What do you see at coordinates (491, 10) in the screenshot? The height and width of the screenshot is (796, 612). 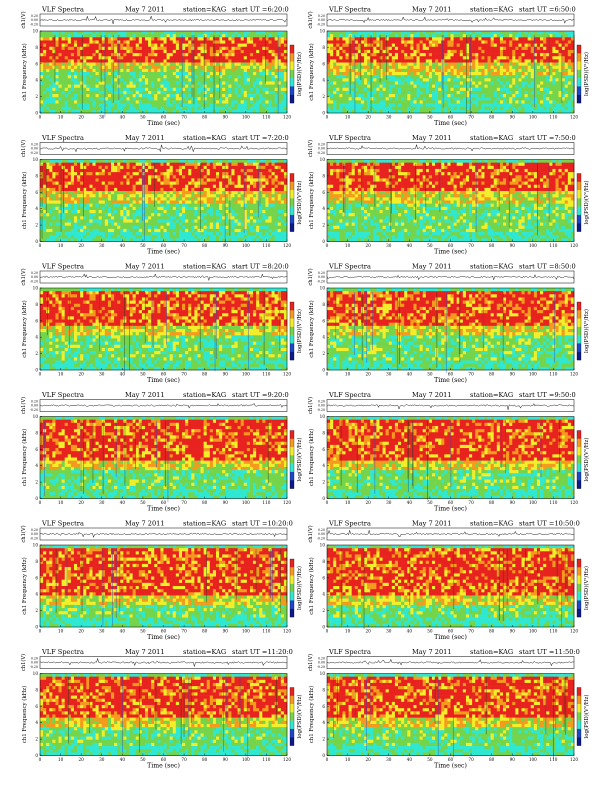 I see `panel-station: station=KAG` at bounding box center [491, 10].